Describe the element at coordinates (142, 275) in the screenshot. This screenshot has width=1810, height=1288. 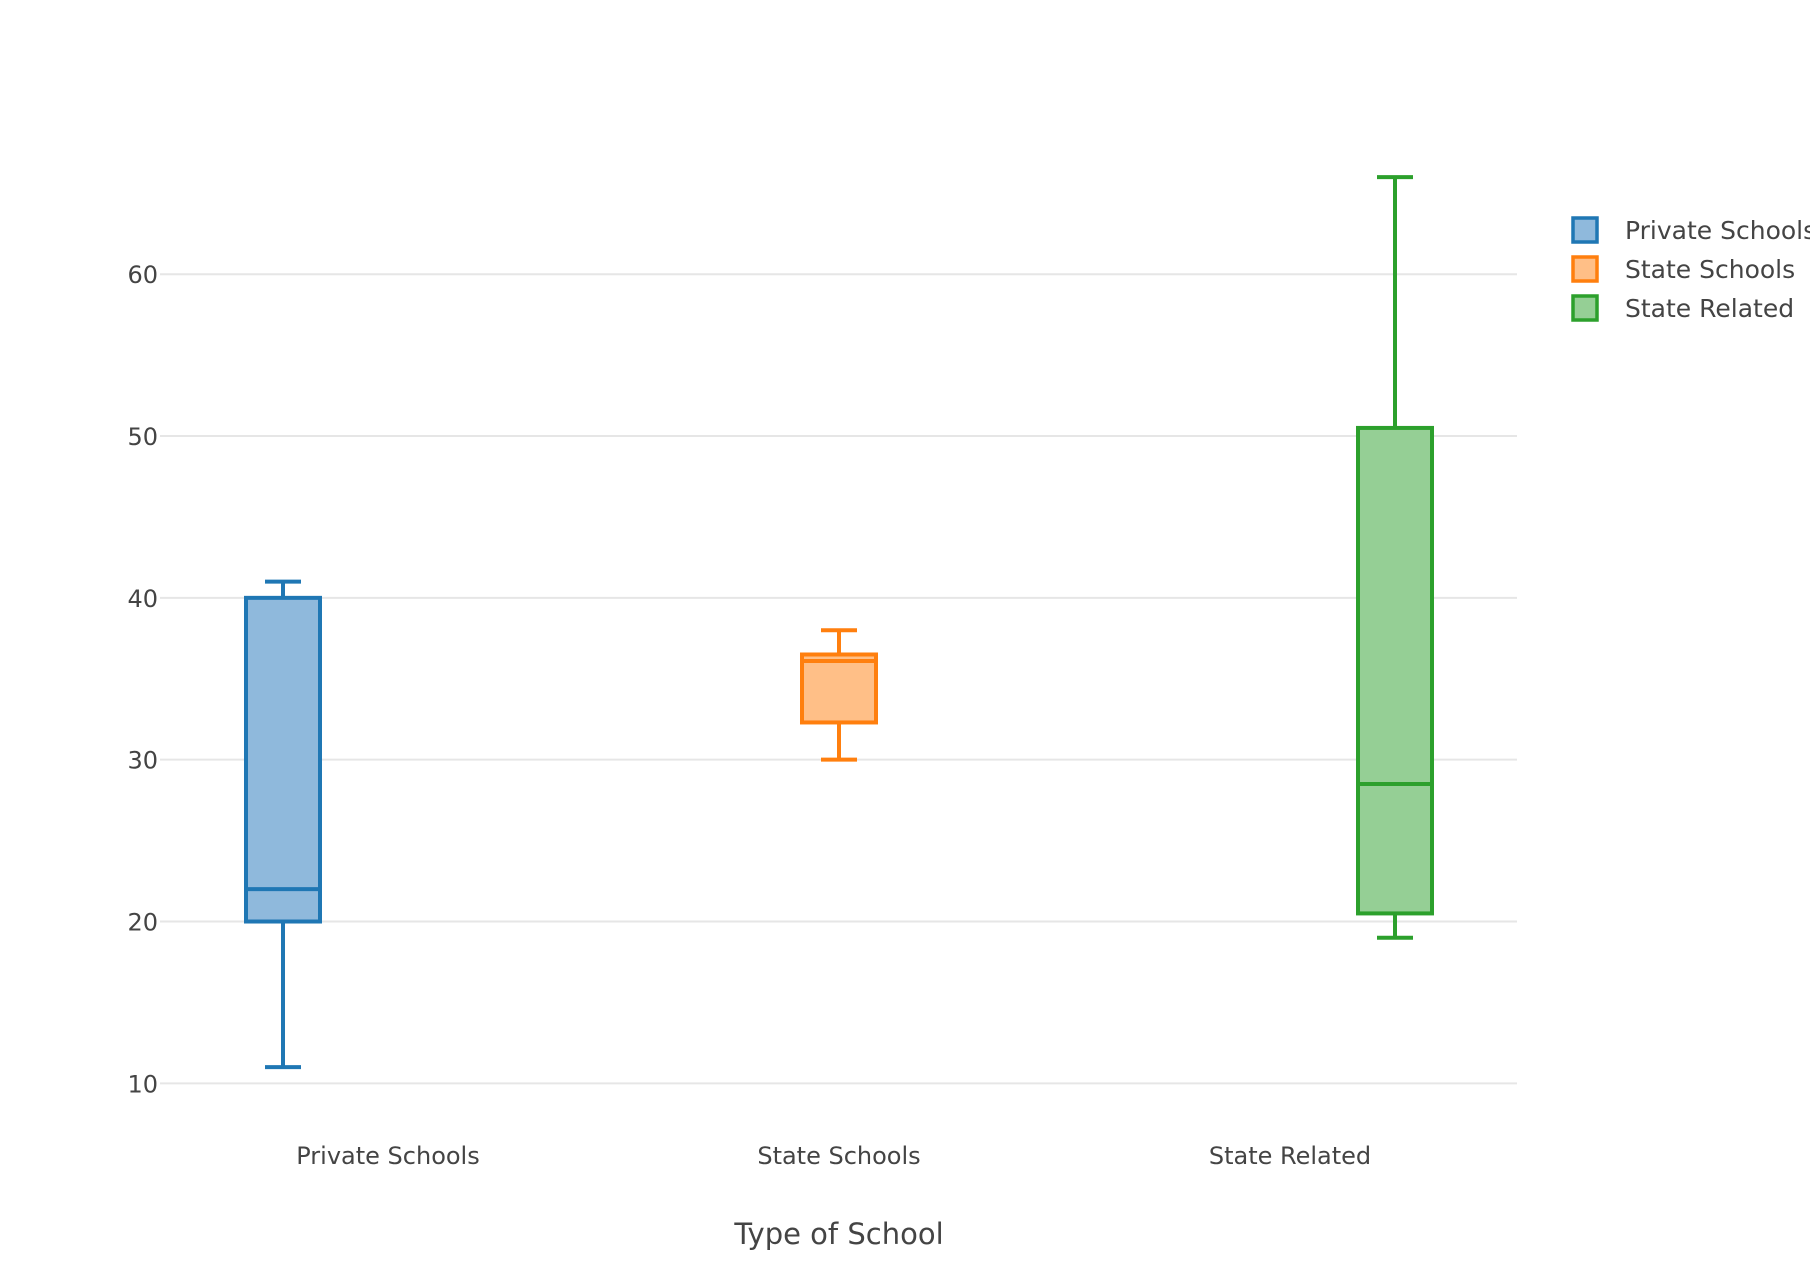
I see `y-tick-label-60: 60` at that location.